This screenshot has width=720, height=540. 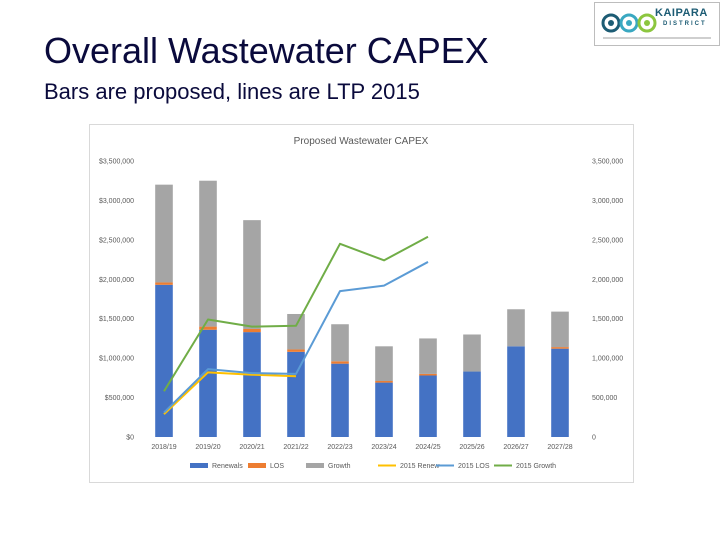 What do you see at coordinates (116, 319) in the screenshot?
I see `left-axis-tick-label: $1,500,000` at bounding box center [116, 319].